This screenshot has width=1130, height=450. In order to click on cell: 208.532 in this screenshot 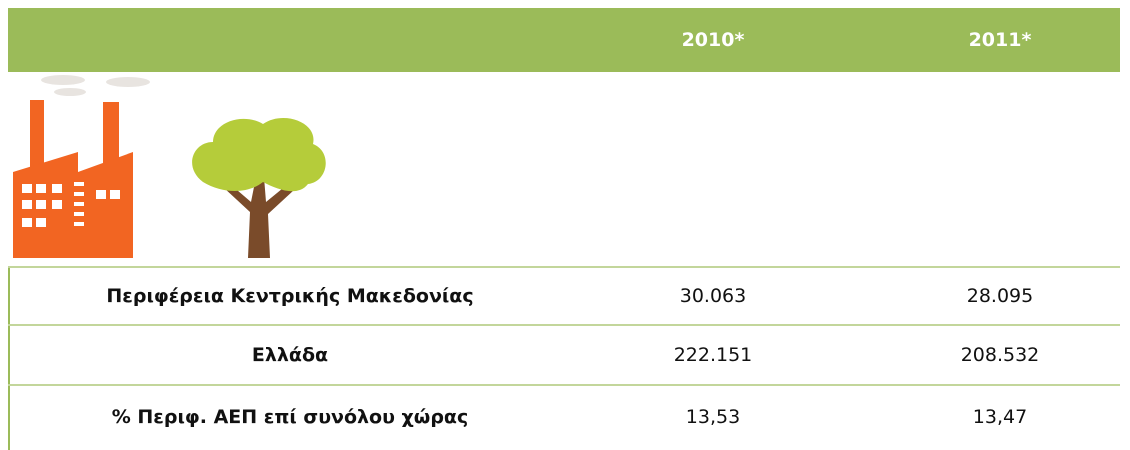, I will do `click(1000, 355)`.